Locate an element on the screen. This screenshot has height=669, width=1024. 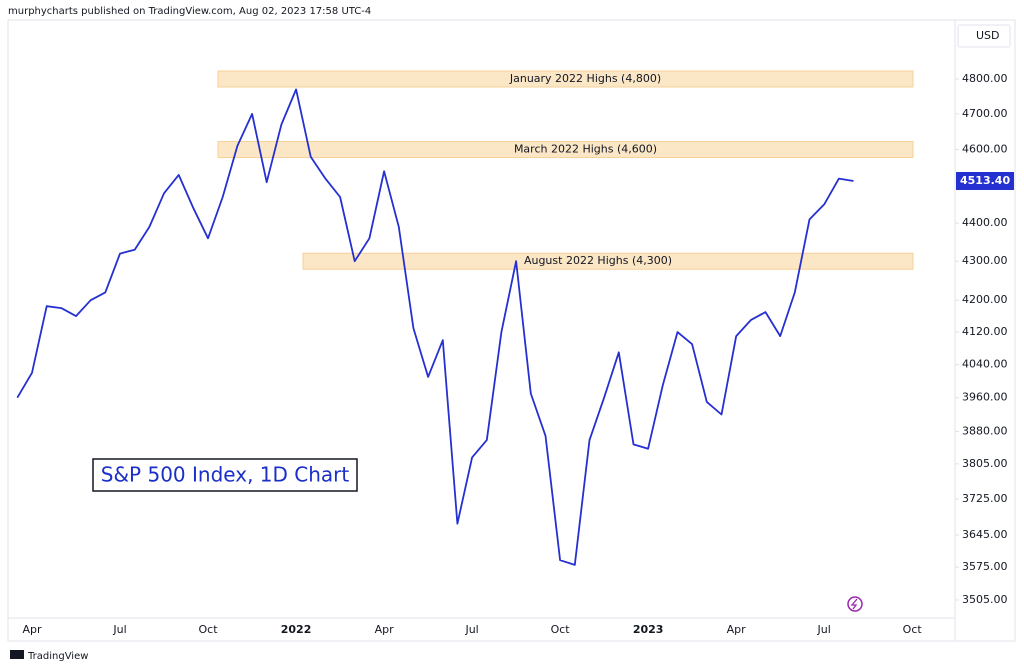
x-tick-label: 2023 is located at coordinates (648, 629).